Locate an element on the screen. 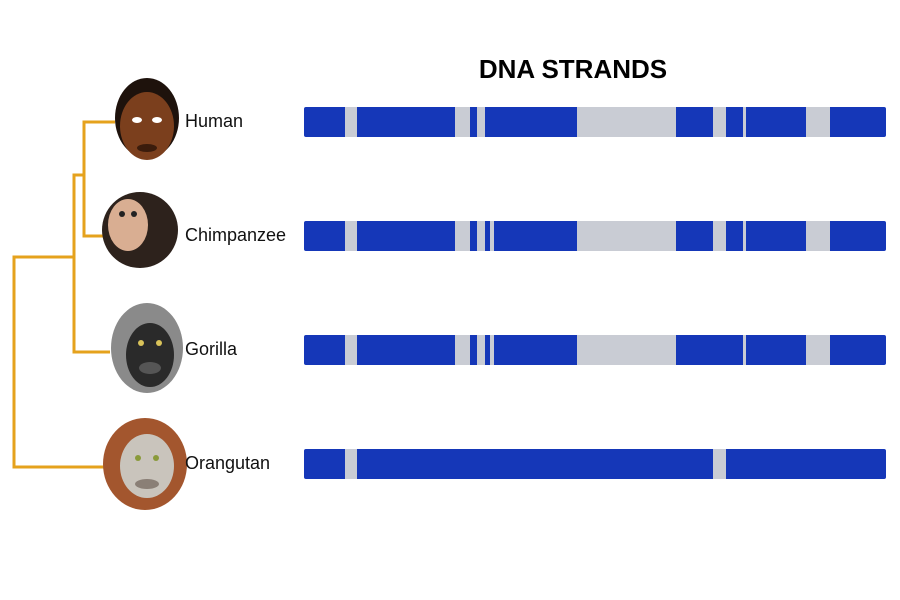  orangutan-face is located at coordinates (145, 464).